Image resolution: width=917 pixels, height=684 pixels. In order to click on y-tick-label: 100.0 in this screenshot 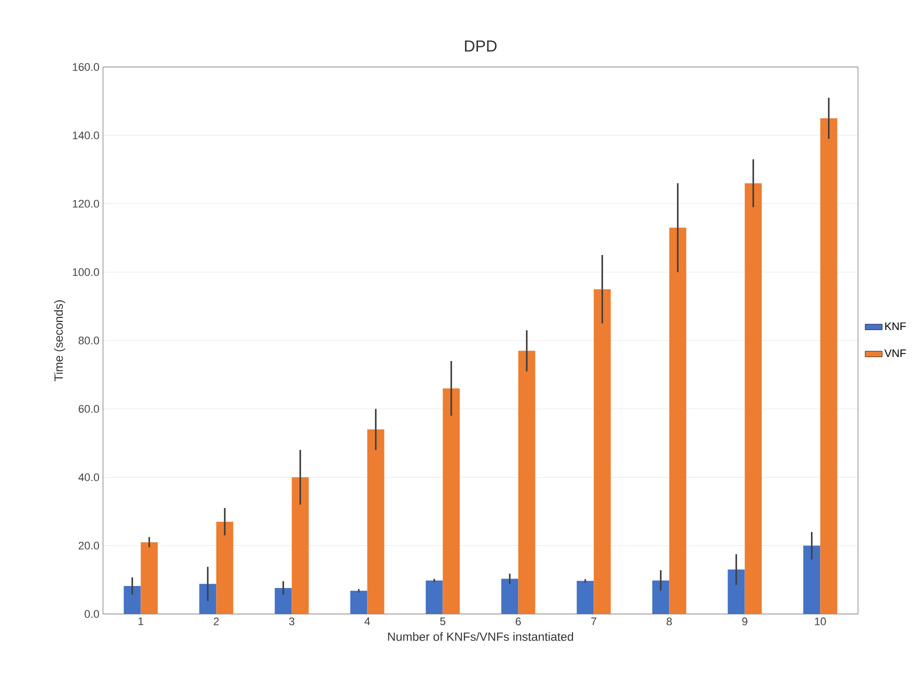, I will do `click(86, 272)`.